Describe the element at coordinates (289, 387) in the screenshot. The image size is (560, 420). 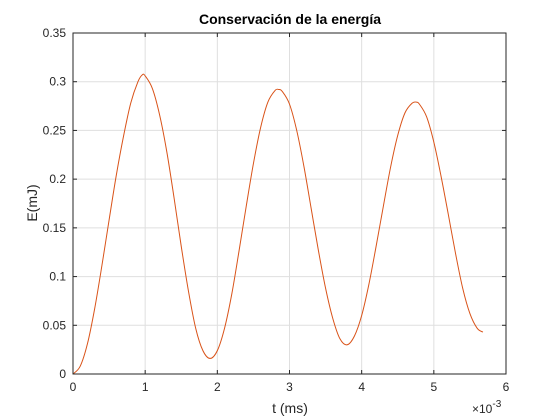
I see `x-tick-label: 3` at that location.